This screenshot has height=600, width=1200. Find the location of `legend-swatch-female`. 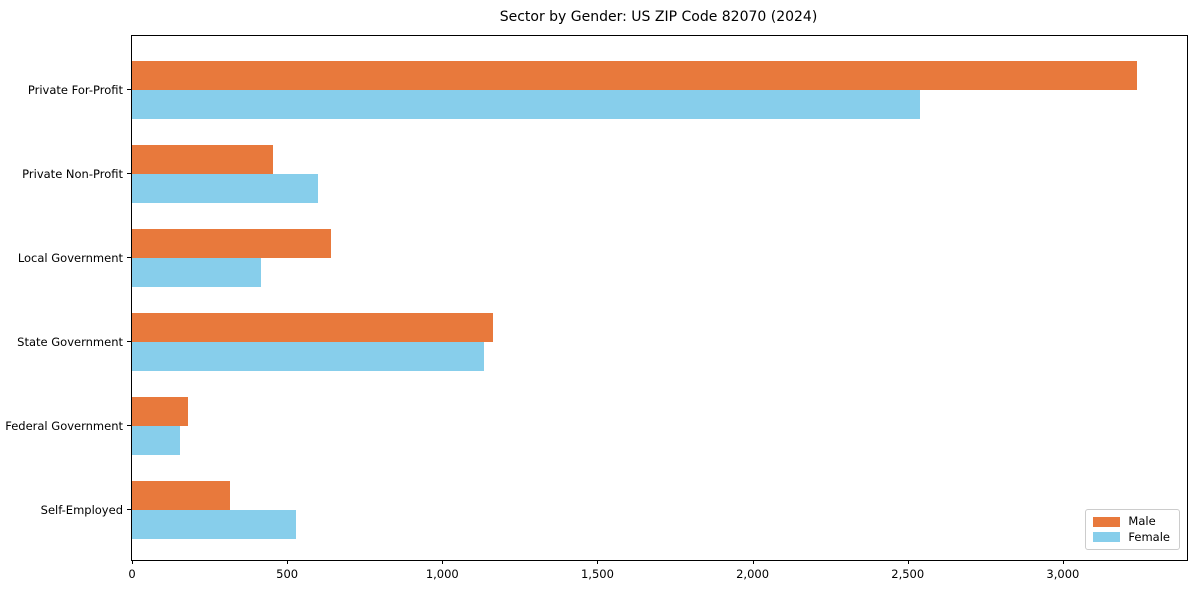

legend-swatch-female is located at coordinates (1107, 537).